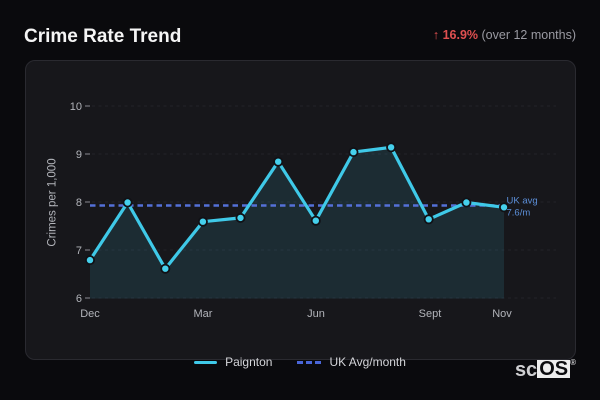 This screenshot has height=400, width=600. What do you see at coordinates (519, 213) in the screenshot?
I see `svg-text: 7.6/m` at bounding box center [519, 213].